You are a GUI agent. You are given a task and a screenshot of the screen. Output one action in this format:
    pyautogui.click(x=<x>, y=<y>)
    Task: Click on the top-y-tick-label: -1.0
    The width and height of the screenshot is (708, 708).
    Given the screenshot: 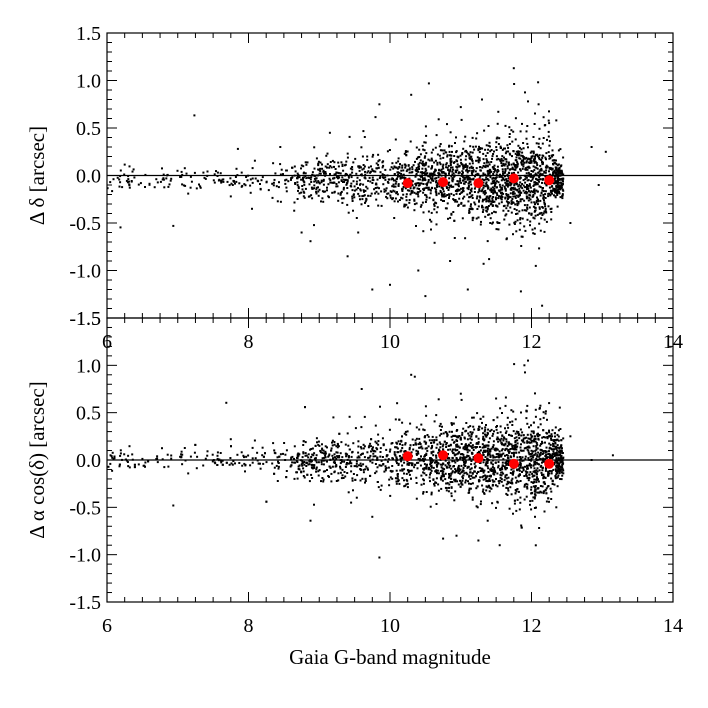 What is the action you would take?
    pyautogui.click(x=85, y=272)
    